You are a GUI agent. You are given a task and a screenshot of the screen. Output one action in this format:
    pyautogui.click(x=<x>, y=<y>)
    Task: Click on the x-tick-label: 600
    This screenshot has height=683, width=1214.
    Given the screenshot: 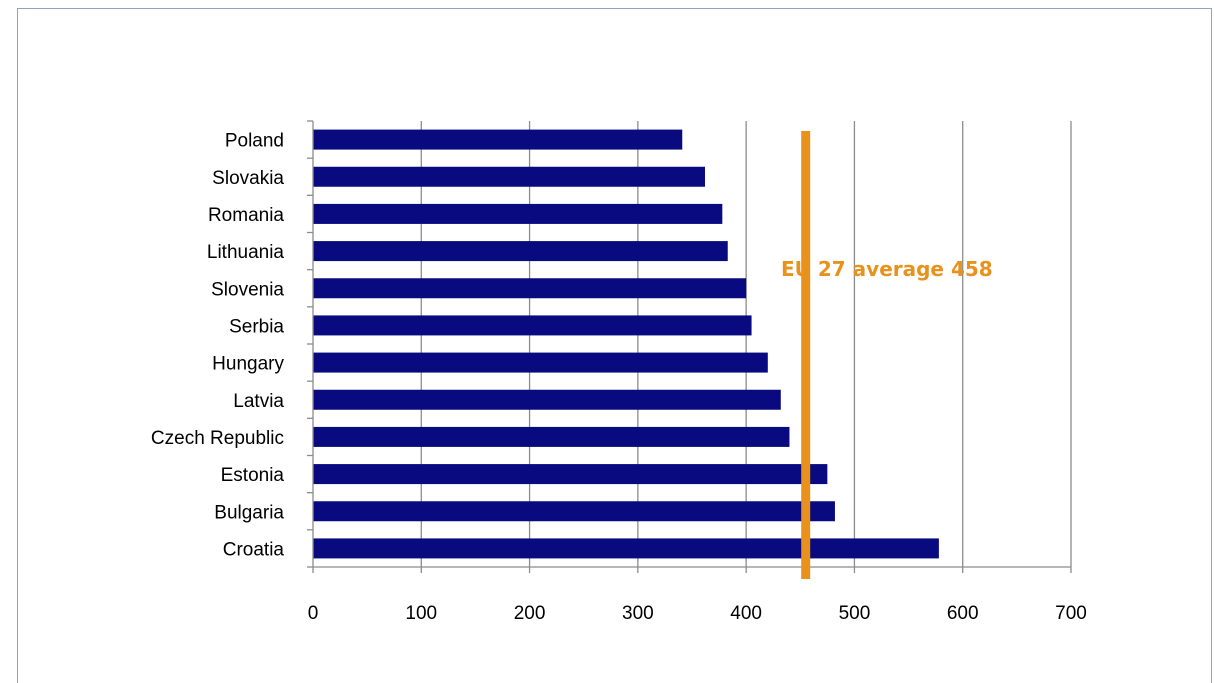 What is the action you would take?
    pyautogui.click(x=963, y=613)
    